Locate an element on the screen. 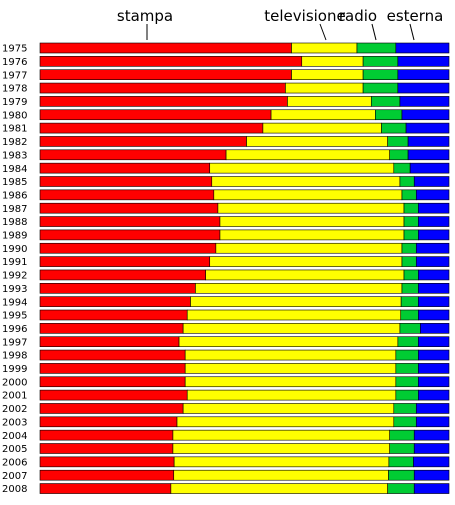 Image resolution: width=455 pixels, height=505 pixels. year-label-1979: 1979 is located at coordinates (14, 102).